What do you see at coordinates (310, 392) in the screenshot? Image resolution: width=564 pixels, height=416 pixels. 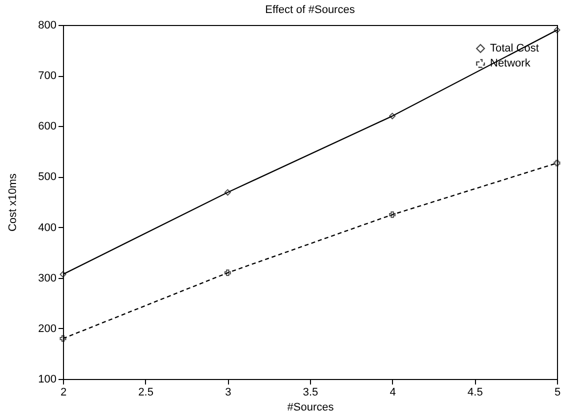 I see `x-tick-label: 3.5` at bounding box center [310, 392].